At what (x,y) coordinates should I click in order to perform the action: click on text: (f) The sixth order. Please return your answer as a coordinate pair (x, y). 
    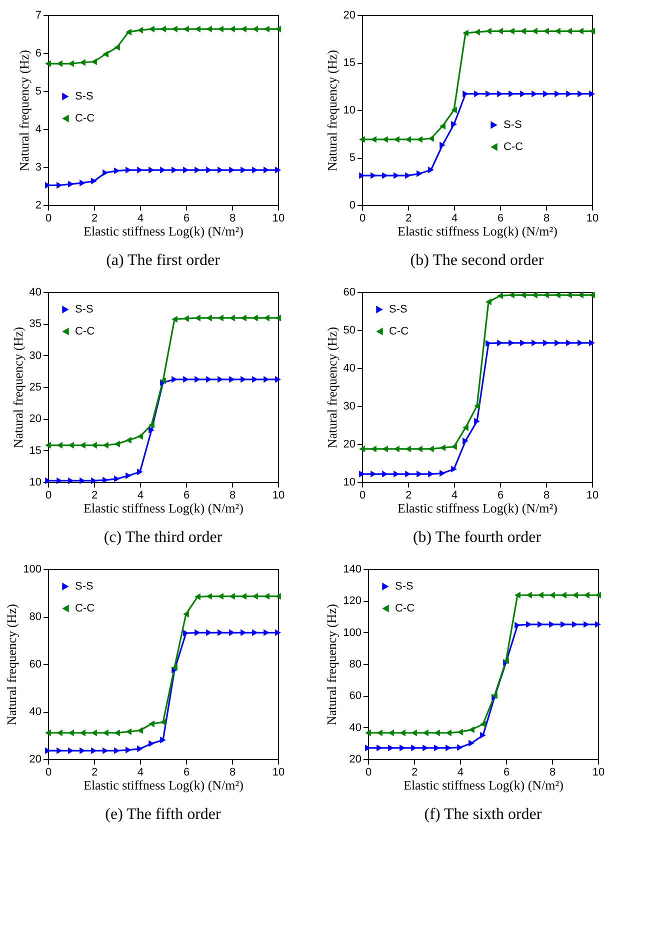
    Looking at the image, I should click on (483, 814).